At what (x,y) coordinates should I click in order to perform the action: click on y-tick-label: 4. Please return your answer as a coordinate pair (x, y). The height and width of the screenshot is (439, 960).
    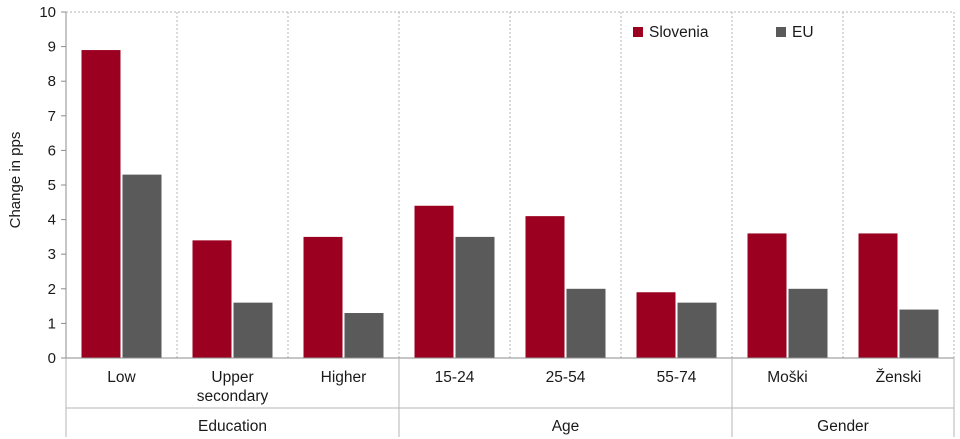
    Looking at the image, I should click on (52, 220).